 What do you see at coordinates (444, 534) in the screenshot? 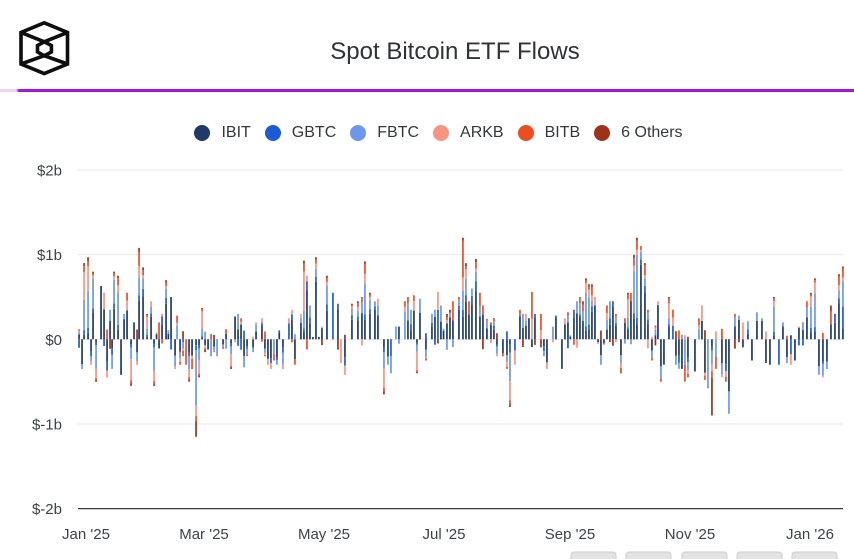
I see `svg-text: Jul '25` at bounding box center [444, 534].